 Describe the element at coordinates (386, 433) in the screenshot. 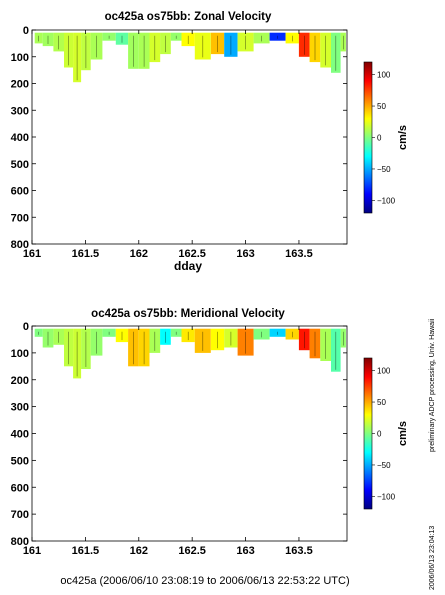

I see `meridional-colorbar: 100 50 0 −50 −100 cm/s` at that location.